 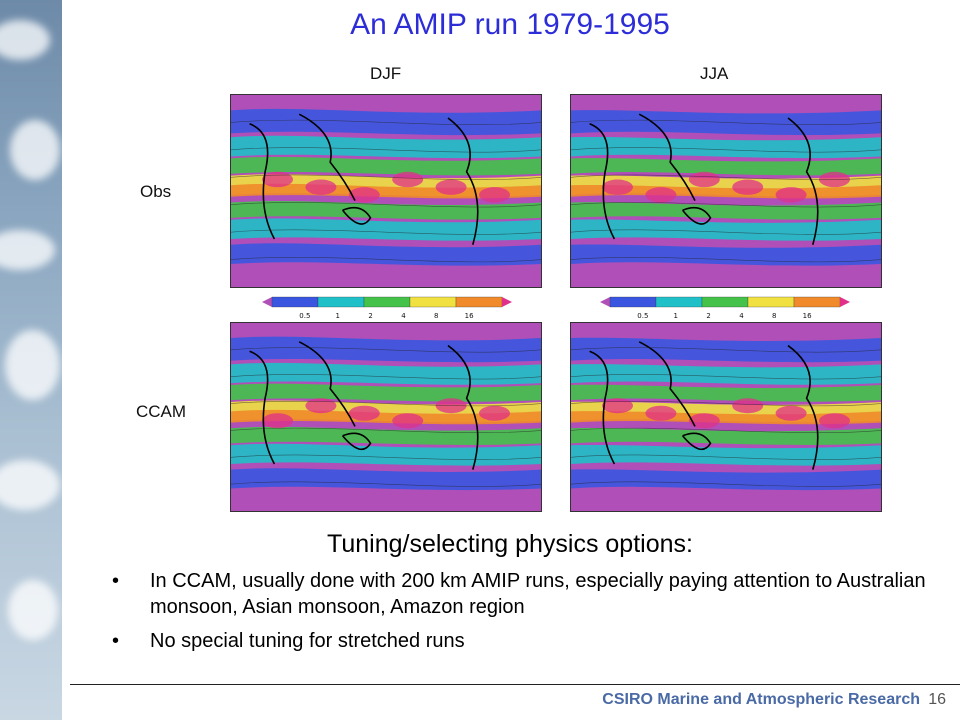 What do you see at coordinates (515, 684) in the screenshot?
I see `footer-divider` at bounding box center [515, 684].